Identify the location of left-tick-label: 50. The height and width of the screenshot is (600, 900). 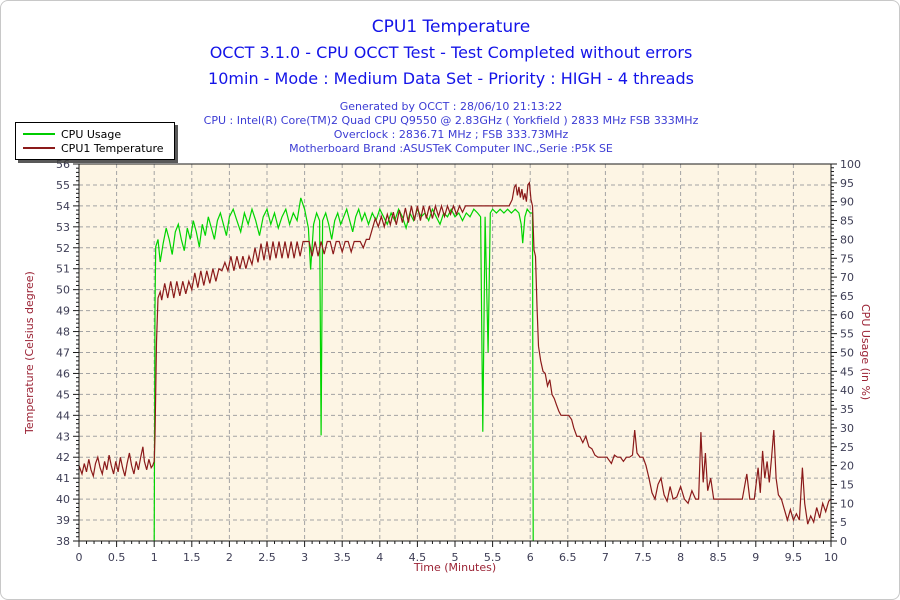
(63, 290).